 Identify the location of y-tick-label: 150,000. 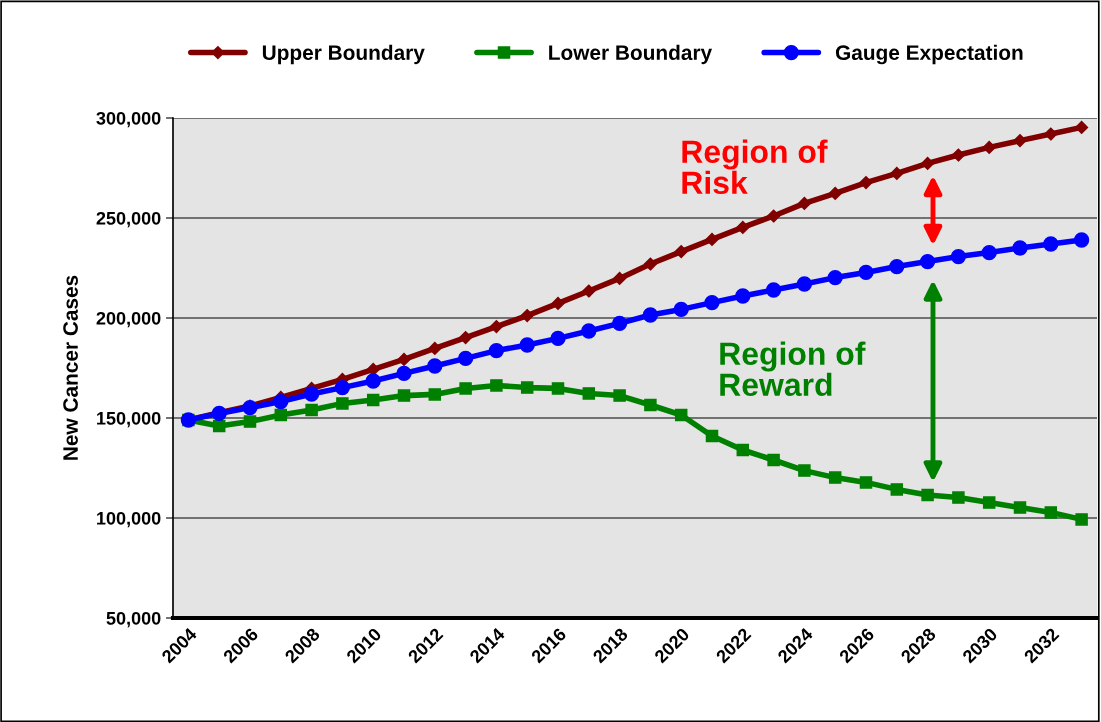
(129, 419).